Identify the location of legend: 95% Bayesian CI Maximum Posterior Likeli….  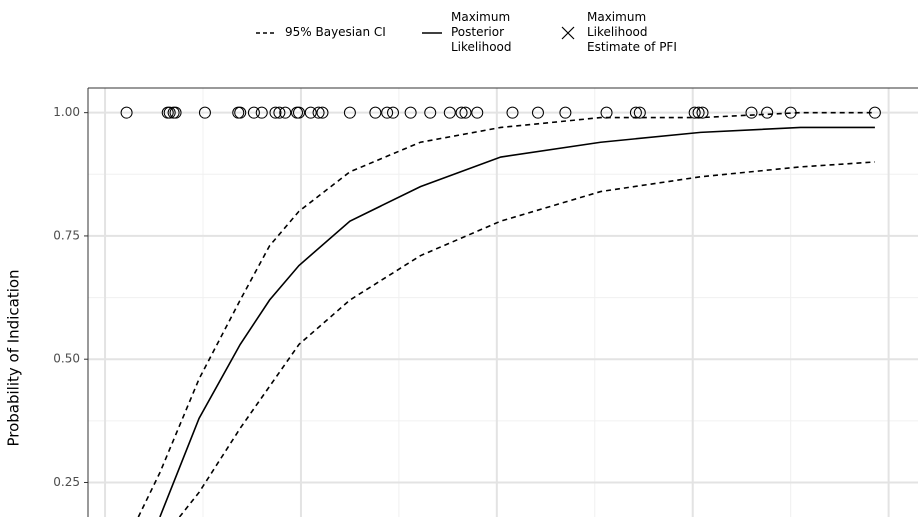
(477, 32).